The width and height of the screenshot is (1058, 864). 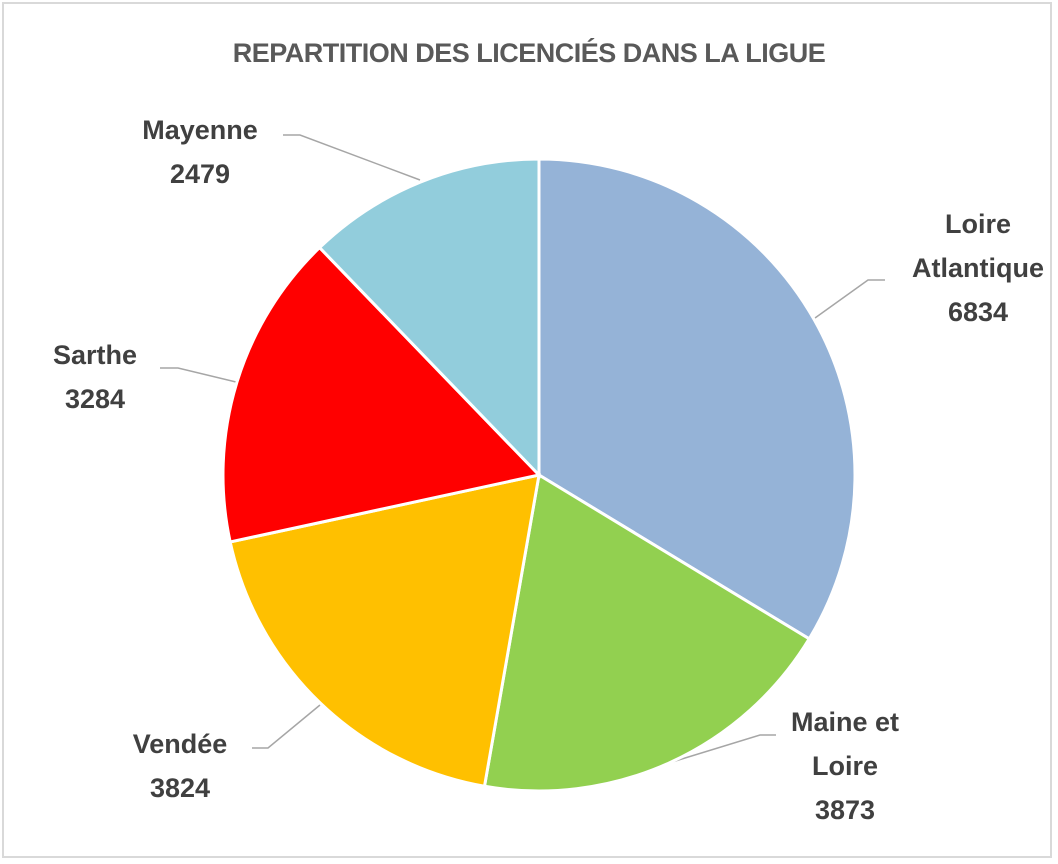 I want to click on data-label-value: 3284, so click(x=95, y=399).